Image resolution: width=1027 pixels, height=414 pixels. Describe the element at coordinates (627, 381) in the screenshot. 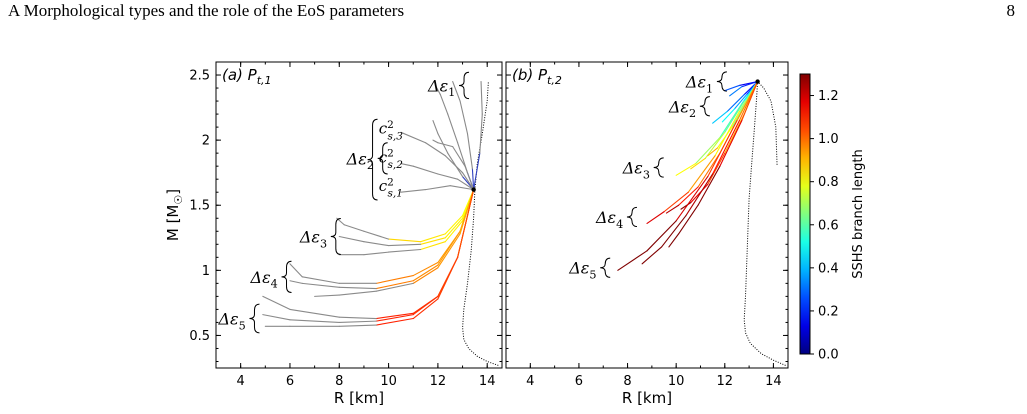

I see `x-tick-label: 8` at that location.